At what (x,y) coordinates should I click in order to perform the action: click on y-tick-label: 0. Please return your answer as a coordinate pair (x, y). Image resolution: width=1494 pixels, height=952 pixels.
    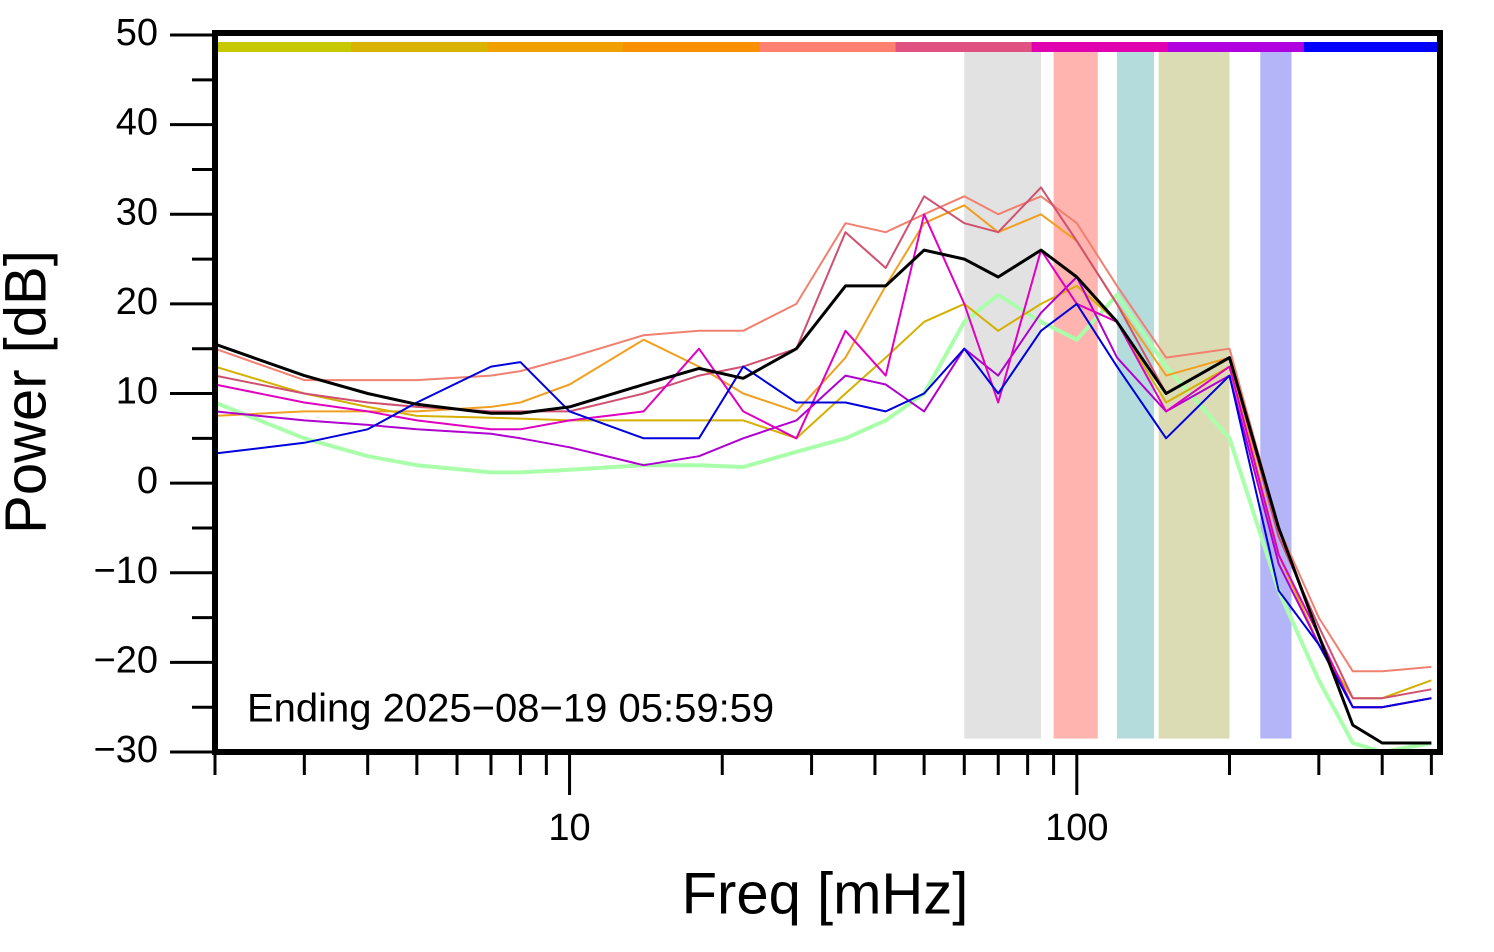
    Looking at the image, I should click on (147, 481).